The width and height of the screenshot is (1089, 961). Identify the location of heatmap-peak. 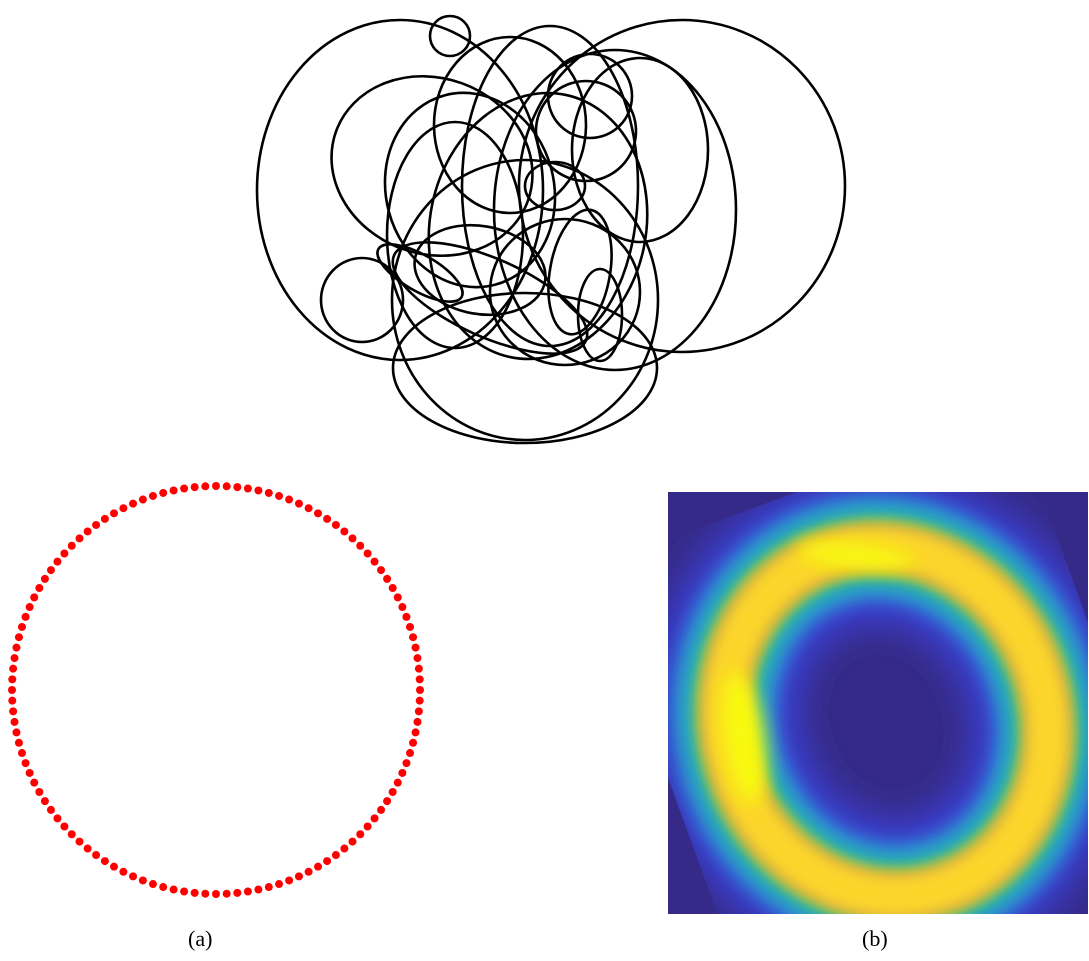
(818, 673).